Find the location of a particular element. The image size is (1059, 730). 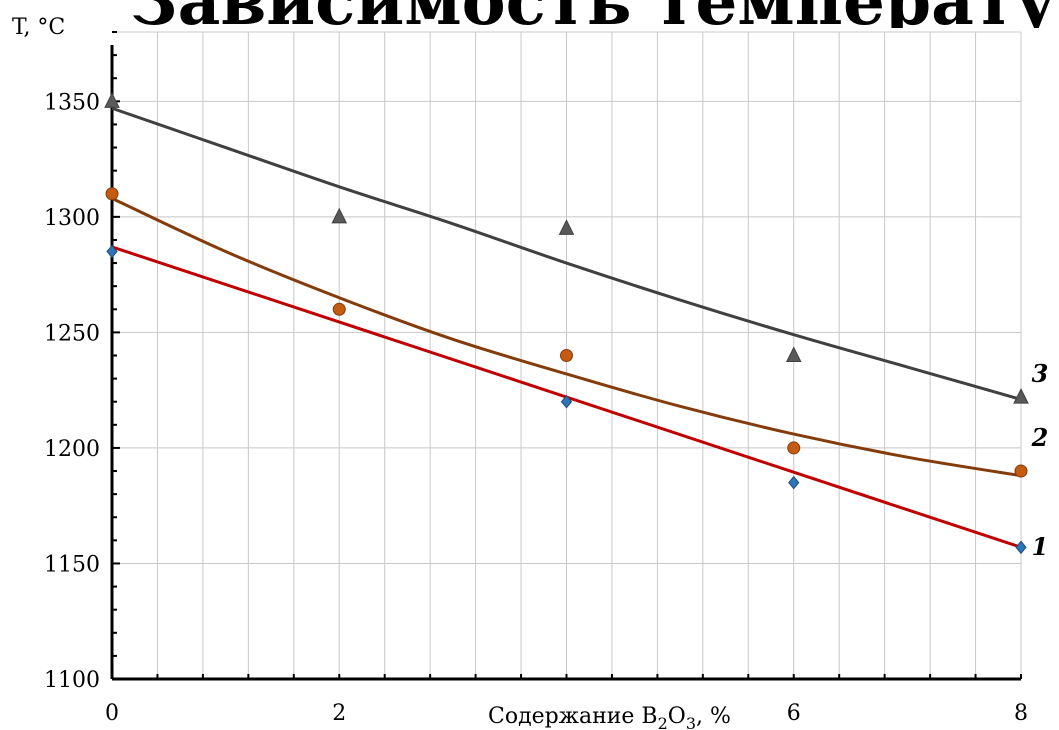

x-tick-label: 0 is located at coordinates (112, 713).